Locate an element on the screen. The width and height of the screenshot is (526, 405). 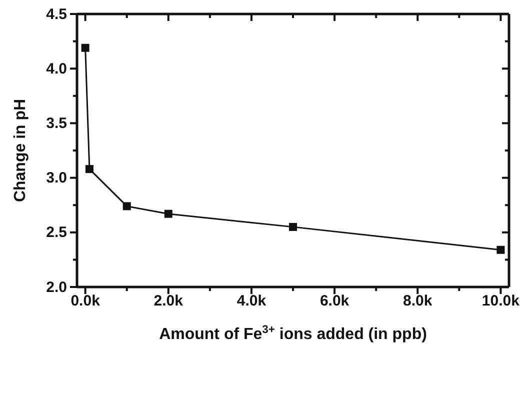
y-tick-label: 3.0 is located at coordinates (56, 178).